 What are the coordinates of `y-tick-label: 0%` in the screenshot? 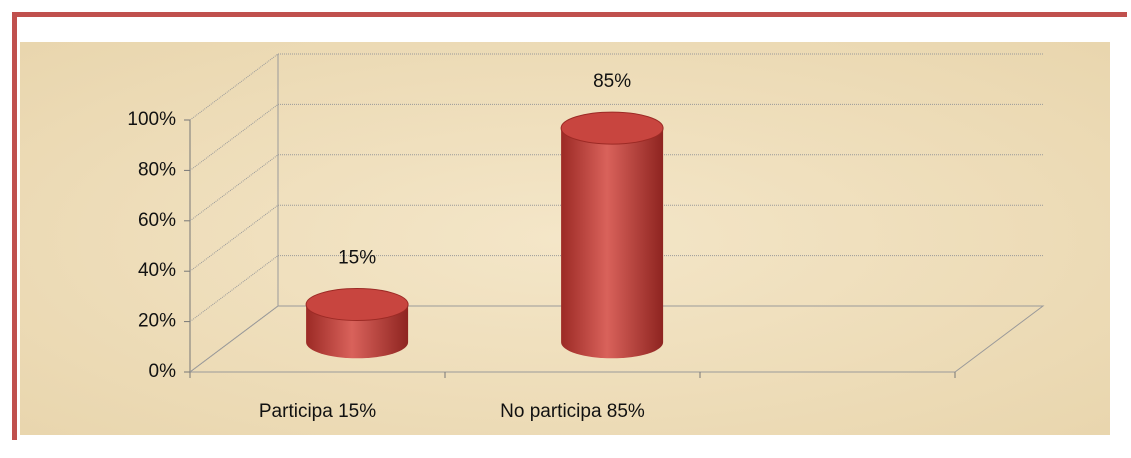 It's located at (163, 371).